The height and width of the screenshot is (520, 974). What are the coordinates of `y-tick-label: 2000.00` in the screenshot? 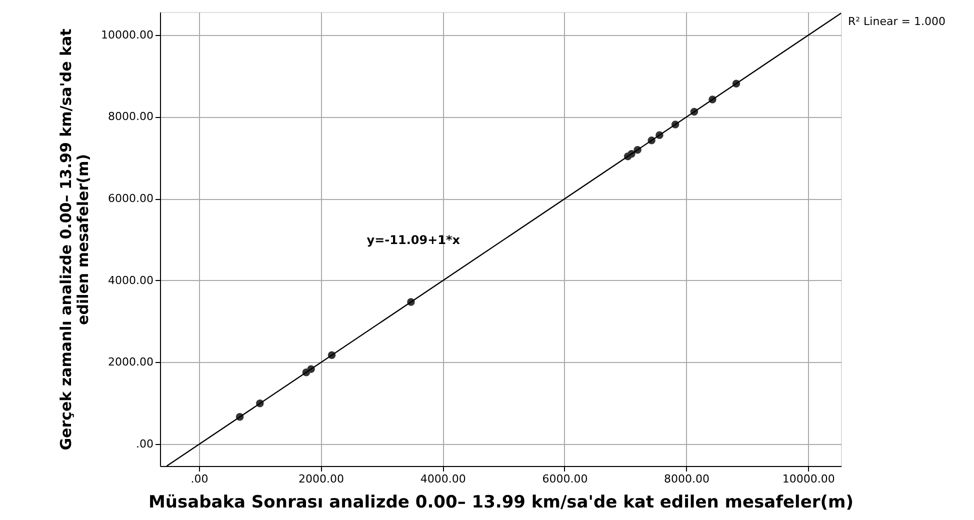 It's located at (131, 362).